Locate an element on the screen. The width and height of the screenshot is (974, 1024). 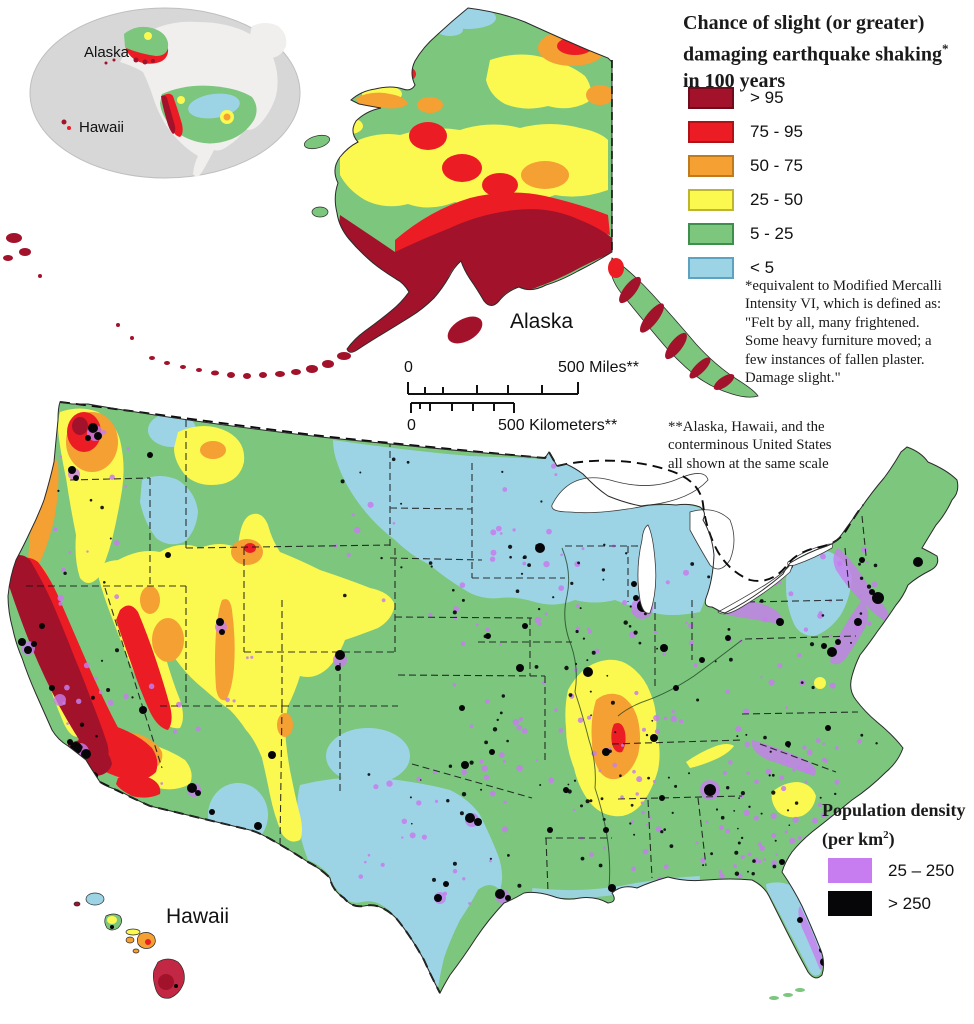
inset-globe is located at coordinates (165, 93).